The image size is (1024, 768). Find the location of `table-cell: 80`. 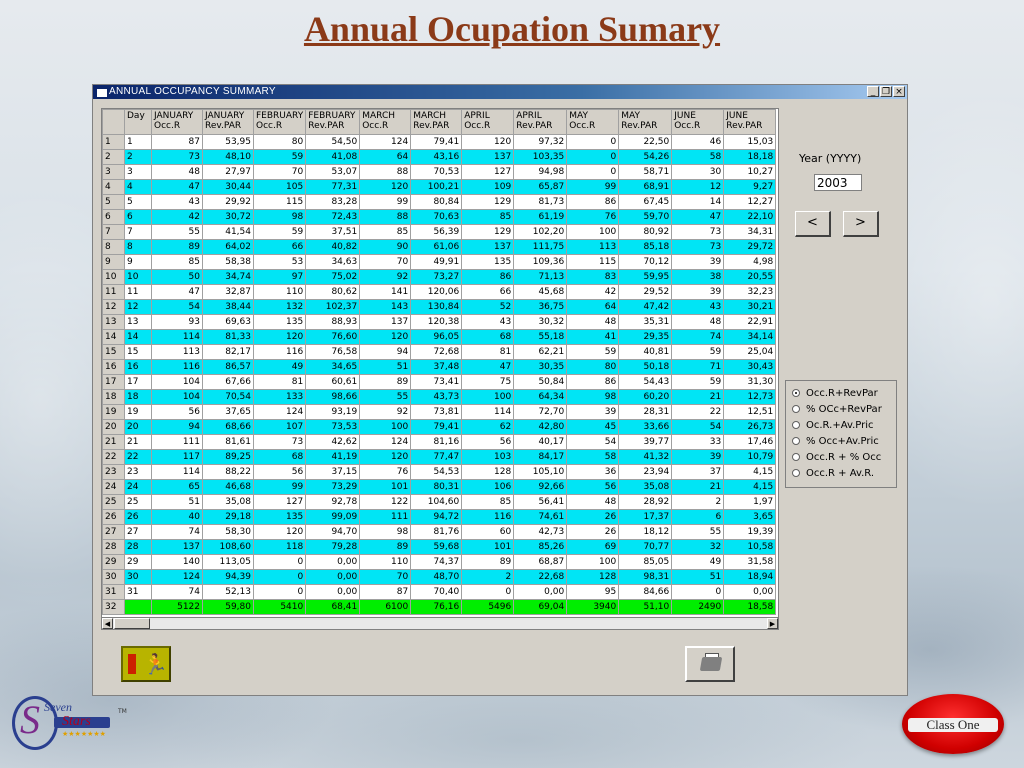

table-cell: 80 is located at coordinates (593, 367).